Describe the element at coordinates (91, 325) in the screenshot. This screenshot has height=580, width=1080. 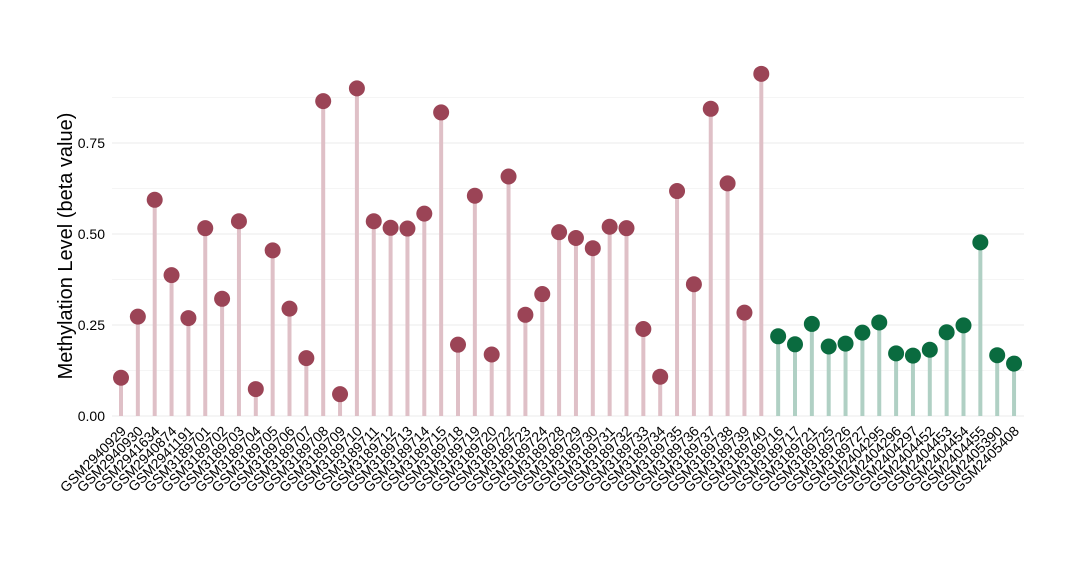
I see `y-tick-label: 0.25` at that location.